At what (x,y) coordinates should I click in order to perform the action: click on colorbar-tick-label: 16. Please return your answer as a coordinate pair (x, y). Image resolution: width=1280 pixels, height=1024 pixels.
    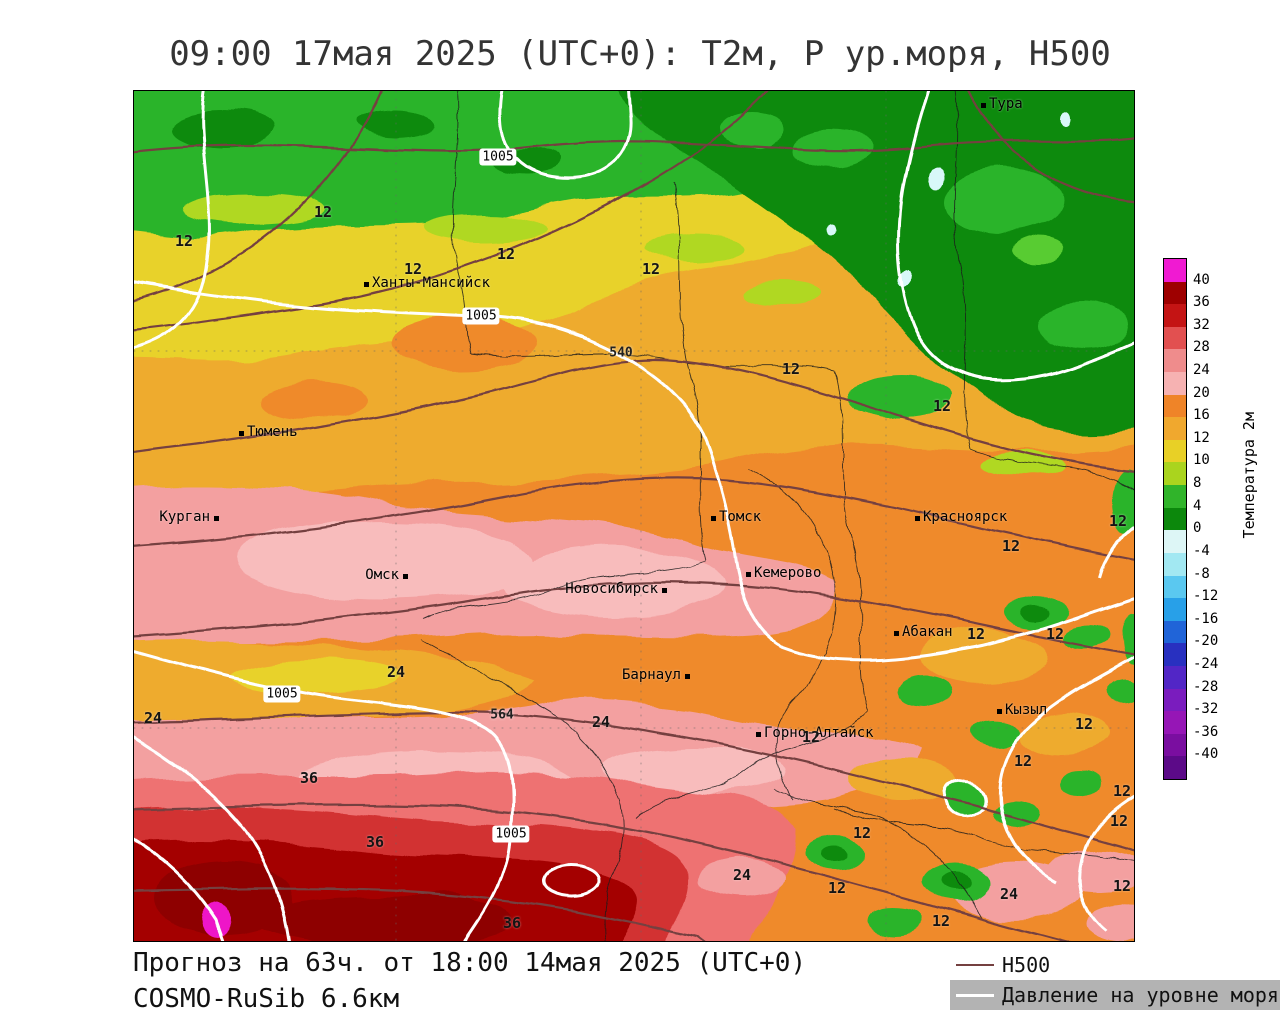
    Looking at the image, I should click on (1201, 415).